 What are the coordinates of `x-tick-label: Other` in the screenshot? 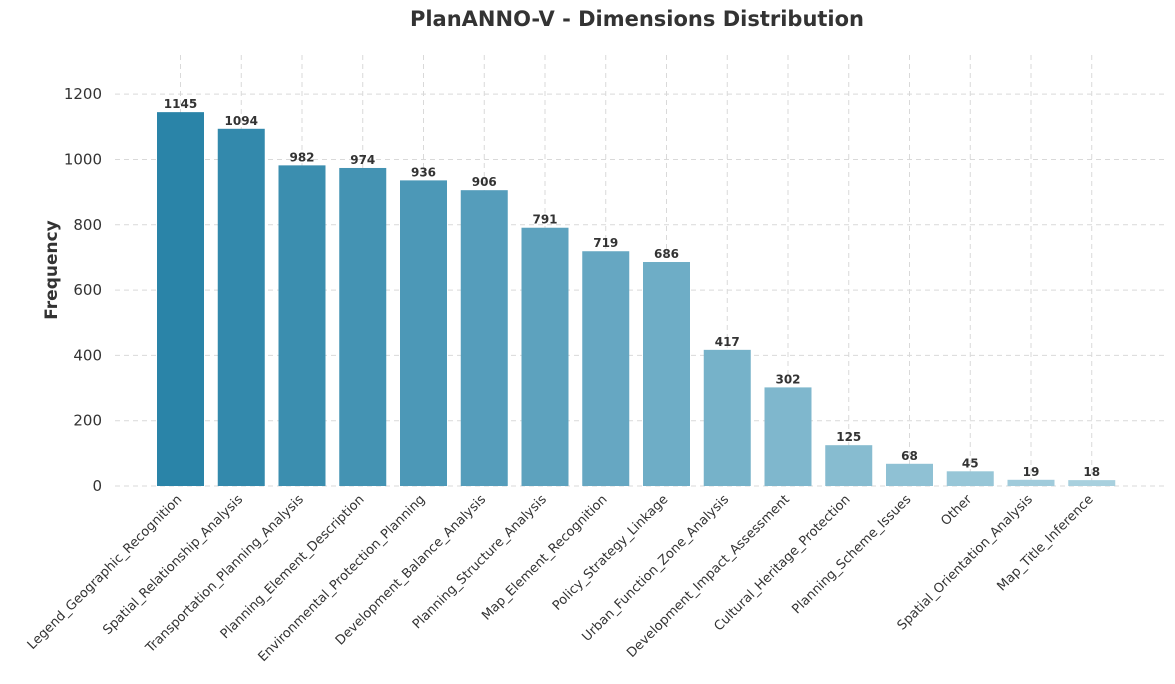 It's located at (956, 510).